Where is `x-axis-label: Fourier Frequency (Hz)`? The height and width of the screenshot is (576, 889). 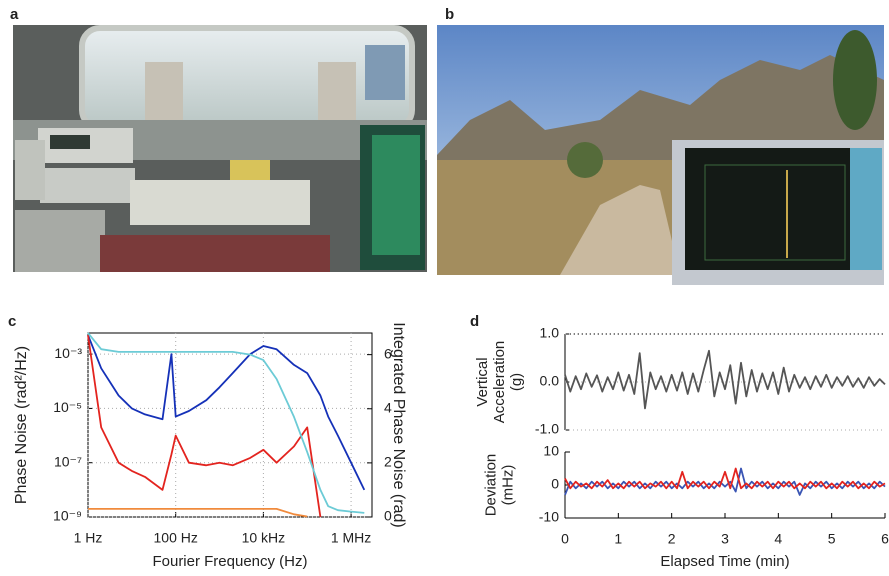
x-axis-label: Fourier Frequency (Hz) is located at coordinates (229, 561).